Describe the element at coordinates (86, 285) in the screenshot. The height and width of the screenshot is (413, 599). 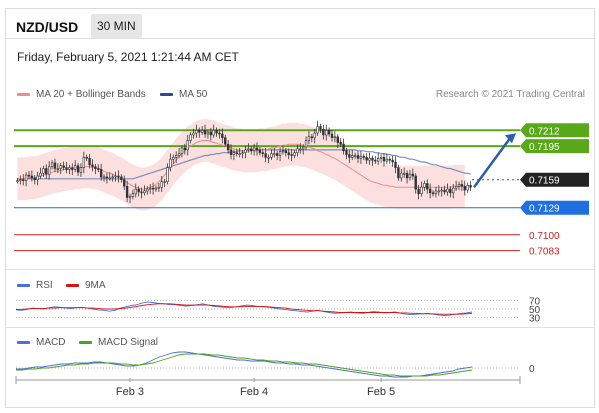
I see `legend-rsi-ma: 9MA` at that location.